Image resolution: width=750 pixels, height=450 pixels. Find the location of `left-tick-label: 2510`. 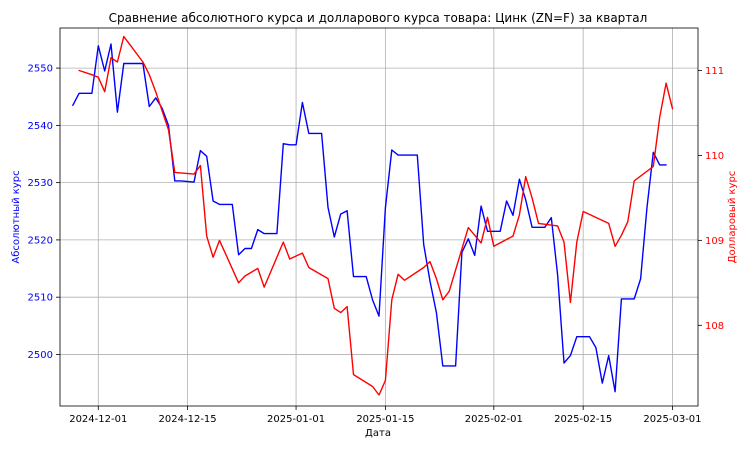

left-tick-label: 2510 is located at coordinates (40, 298).